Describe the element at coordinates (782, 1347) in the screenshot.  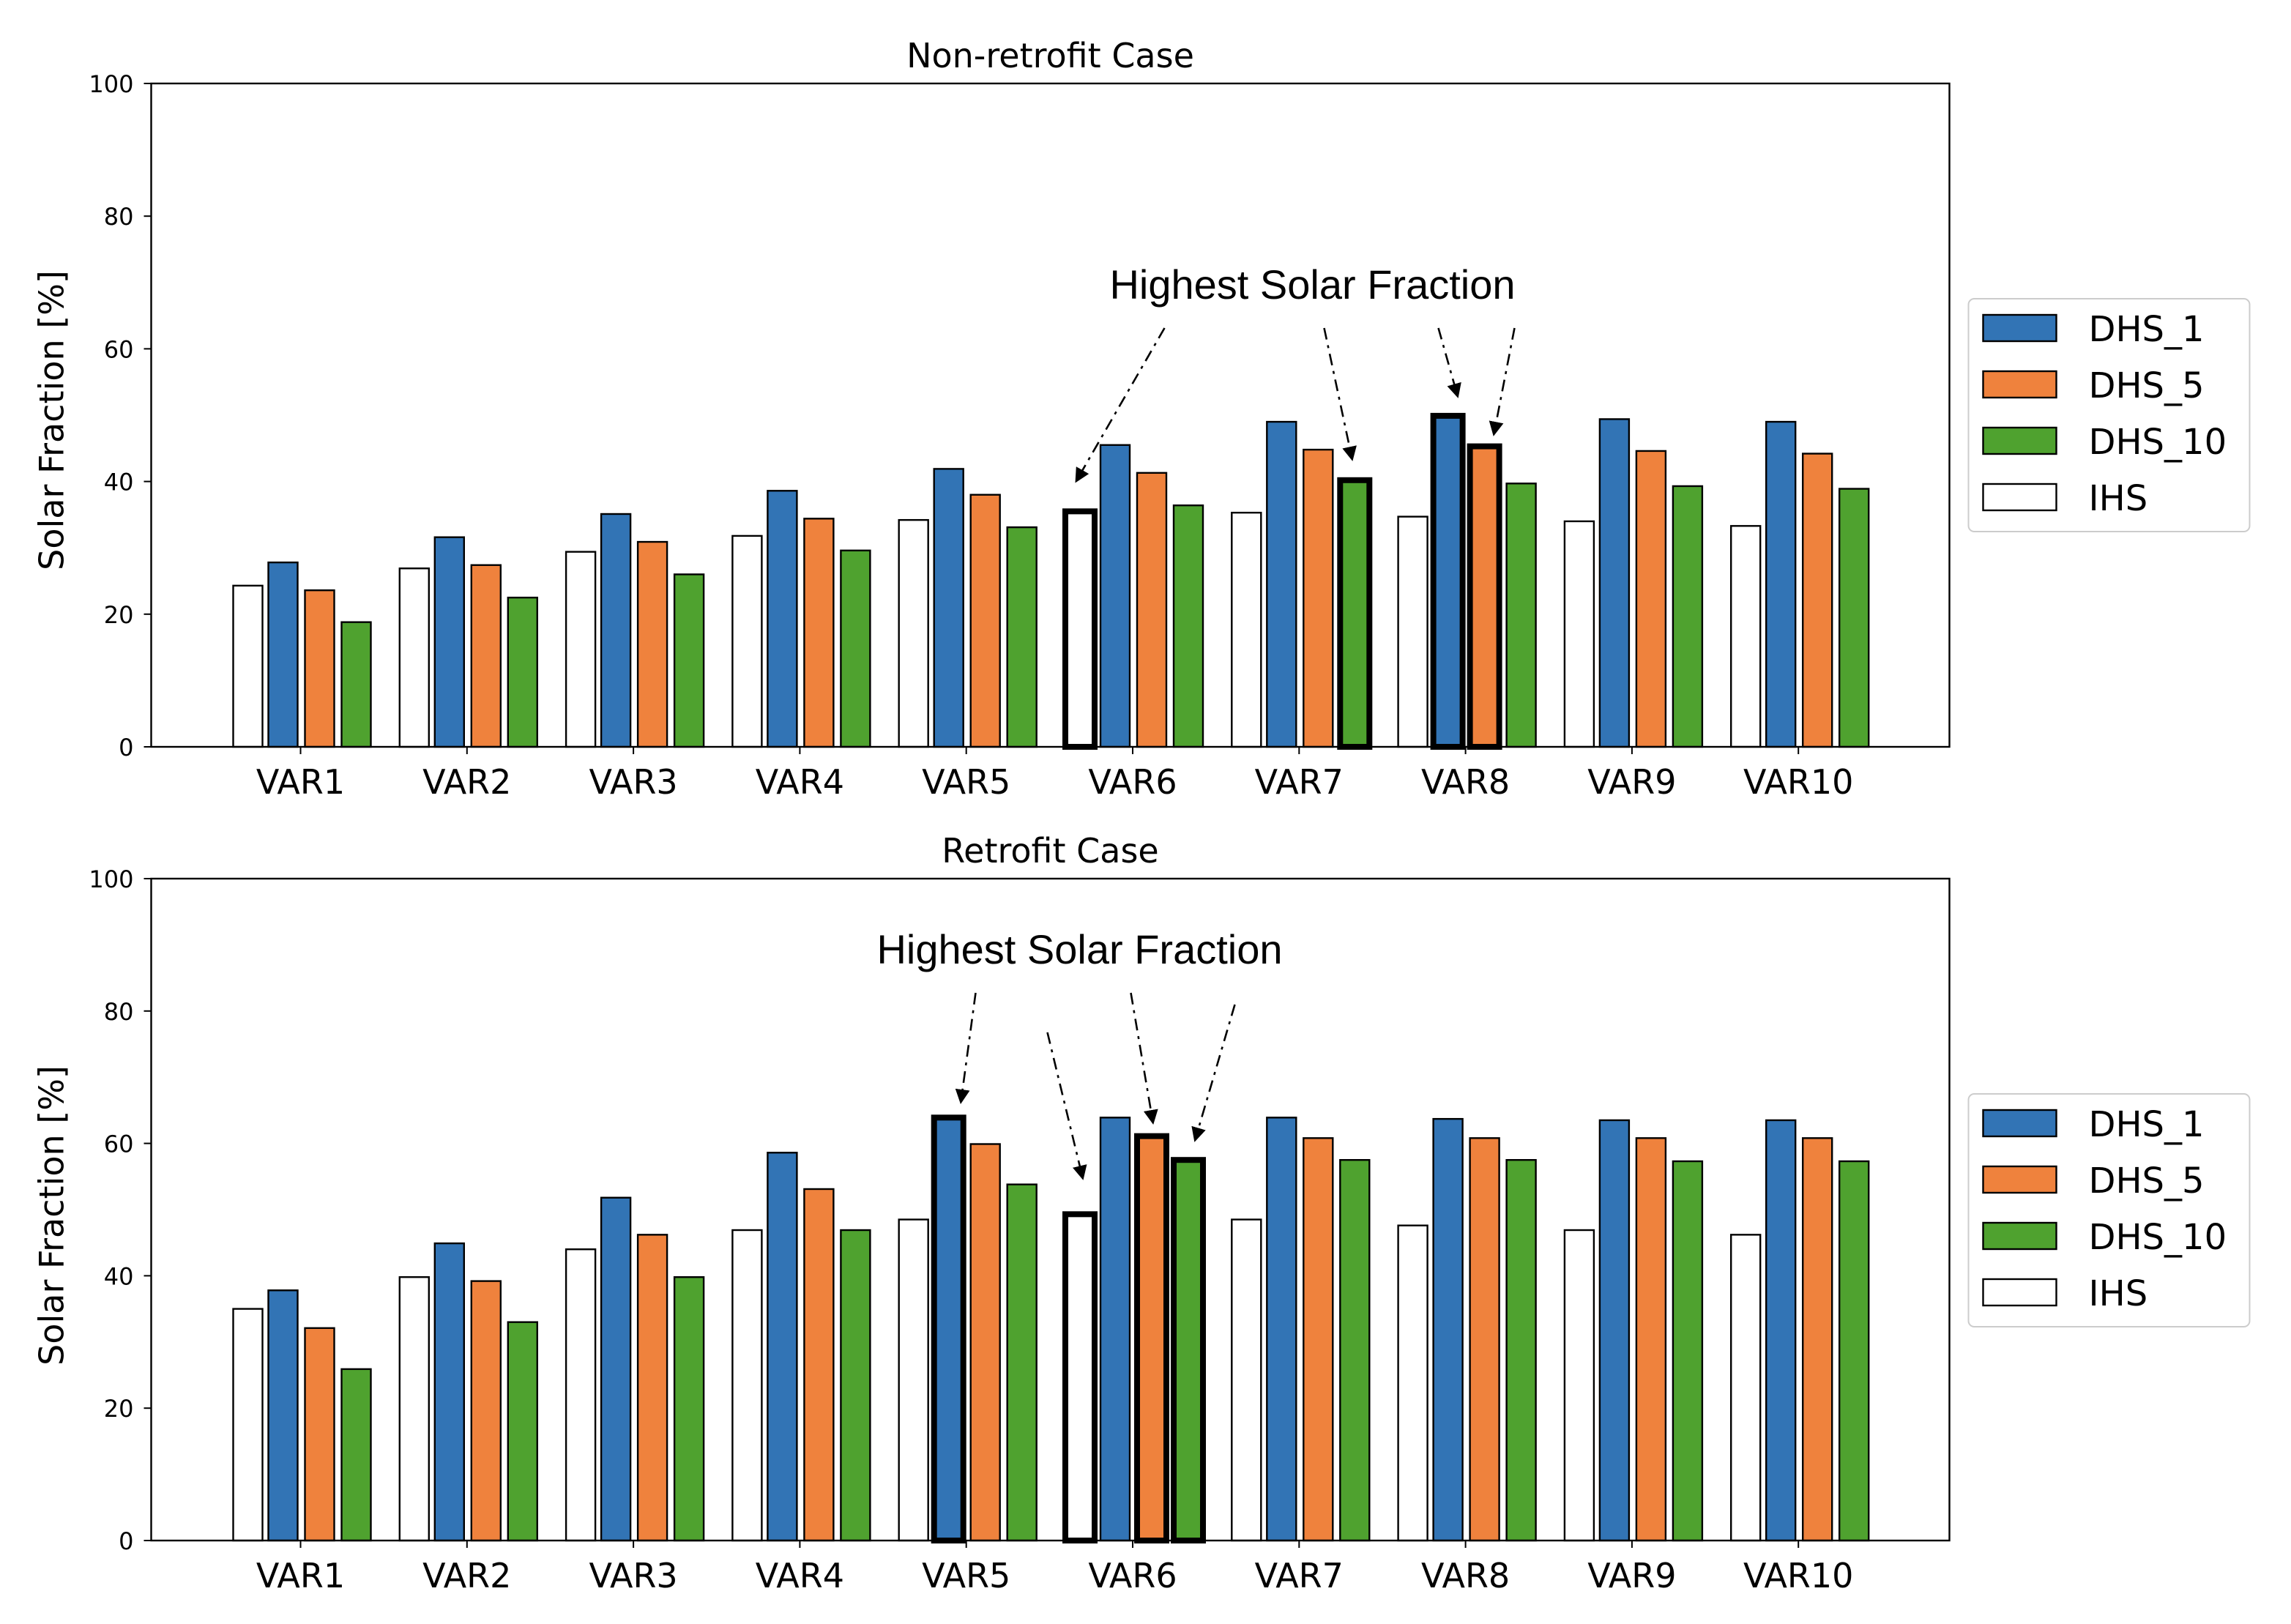
I see `bar-dhs_1-var4` at that location.